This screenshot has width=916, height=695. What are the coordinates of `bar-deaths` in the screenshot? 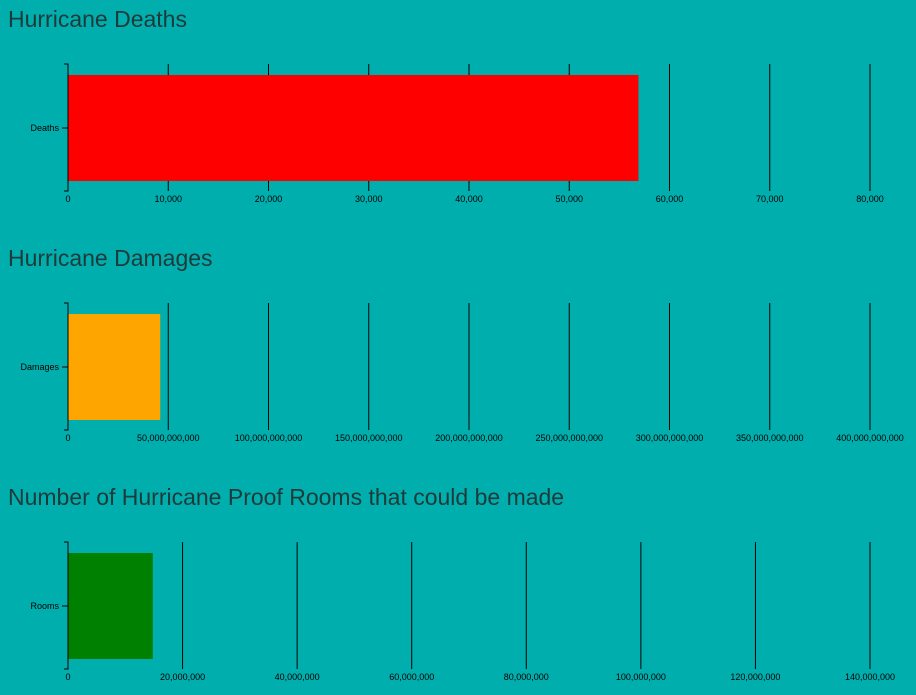 It's located at (353, 128).